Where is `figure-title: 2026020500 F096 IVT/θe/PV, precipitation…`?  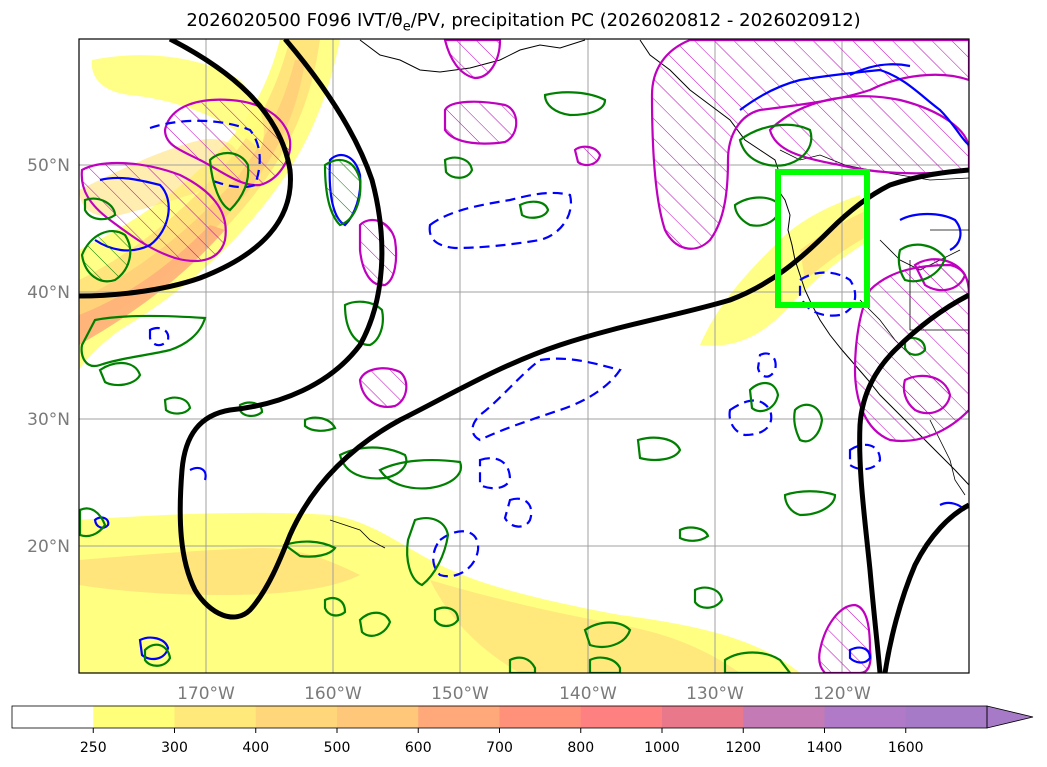
figure-title: 2026020500 F096 IVT/θe/PV, precipitation… is located at coordinates (523, 22).